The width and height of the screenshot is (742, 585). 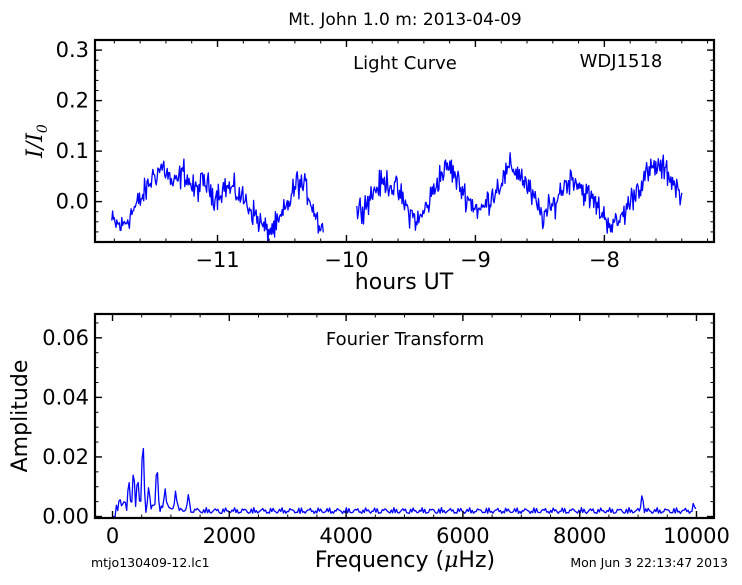 I want to click on footer-timestamp: Mon Jun 3 22:13:47 2013, so click(x=649, y=562).